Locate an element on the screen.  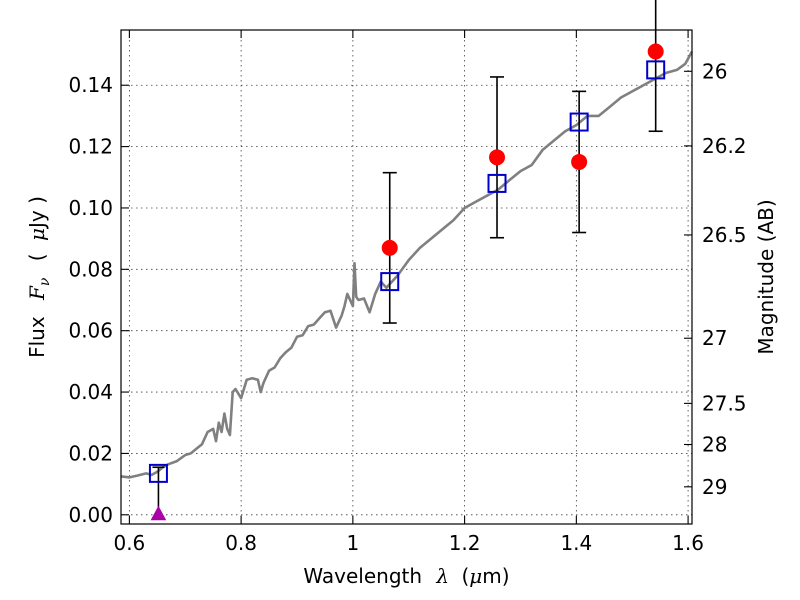
y2-tick-label: 26.5 is located at coordinates (724, 235).